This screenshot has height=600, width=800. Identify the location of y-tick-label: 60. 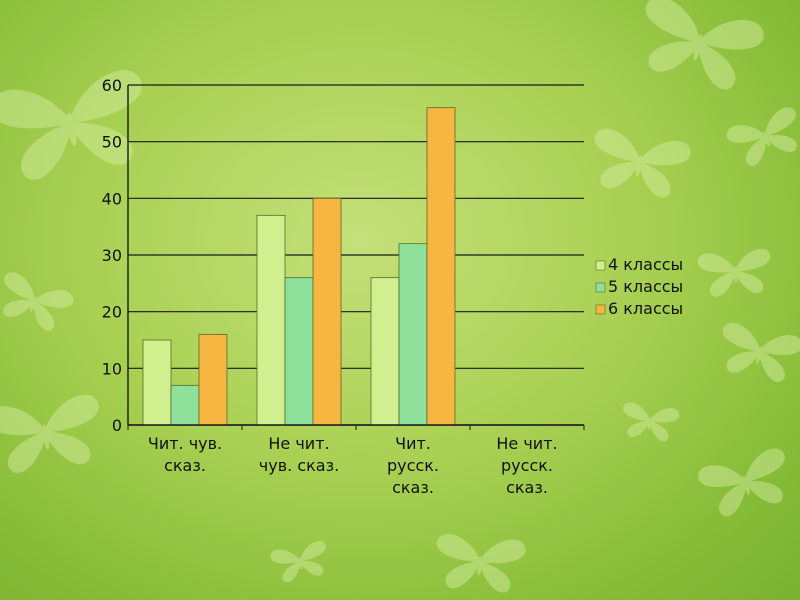
(112, 85).